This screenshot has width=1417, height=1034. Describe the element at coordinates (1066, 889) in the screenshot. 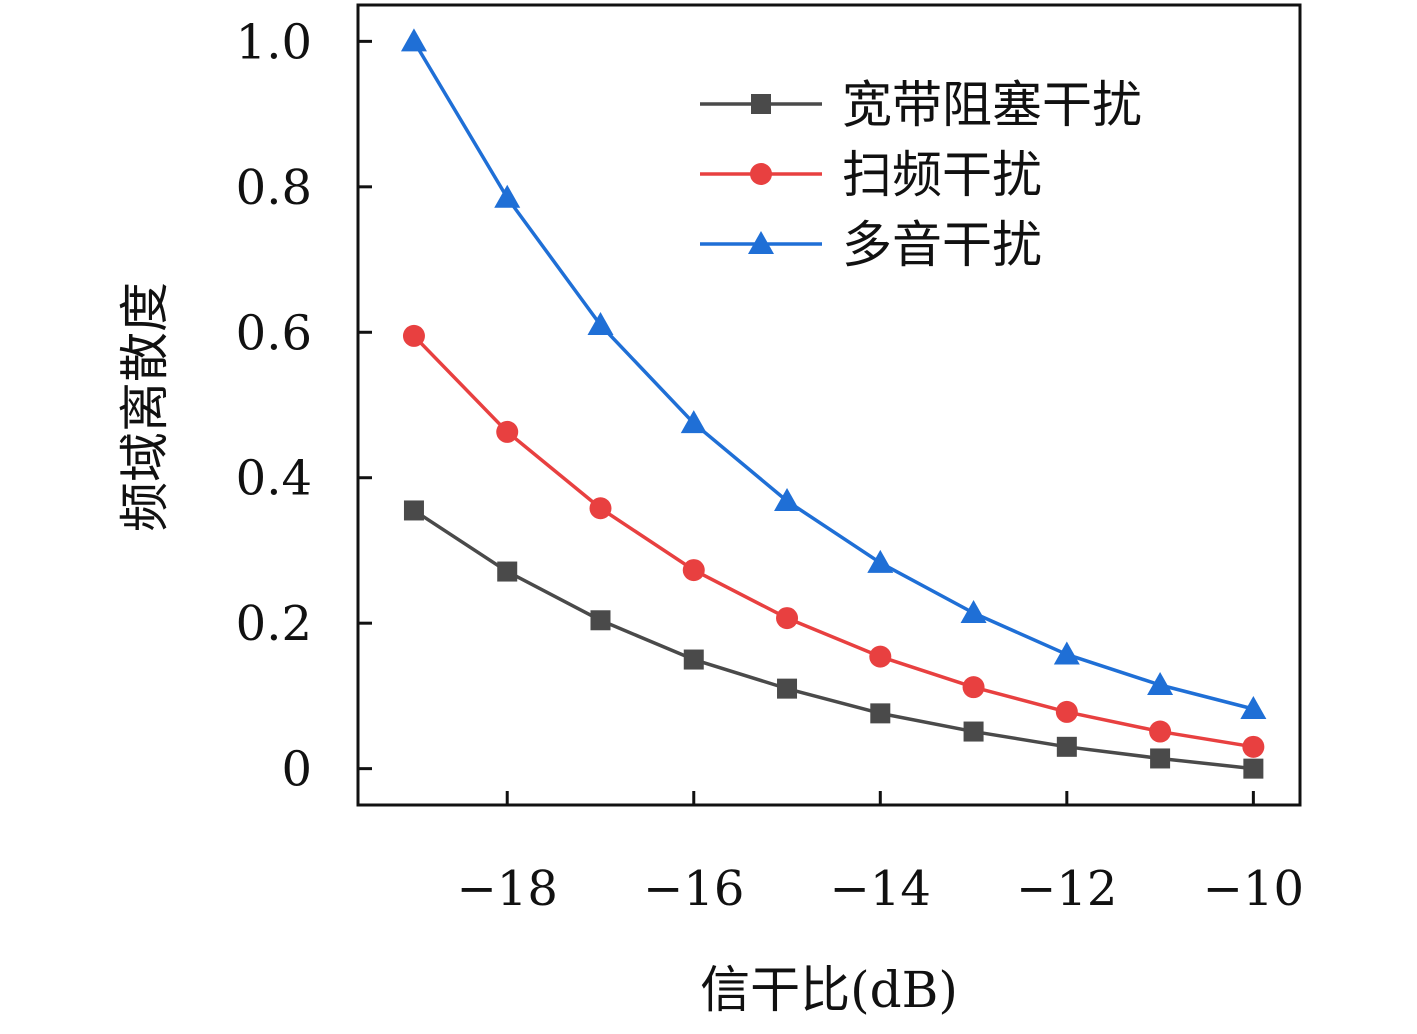

I see `x-tick-label: −12` at that location.